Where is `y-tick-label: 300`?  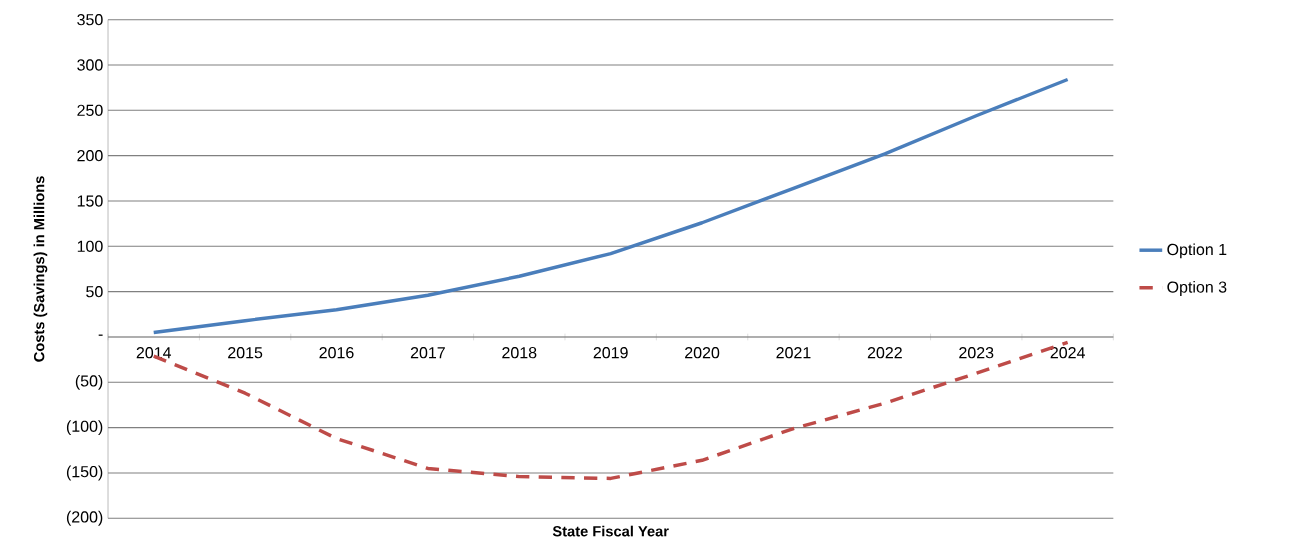 y-tick-label: 300 is located at coordinates (90, 65).